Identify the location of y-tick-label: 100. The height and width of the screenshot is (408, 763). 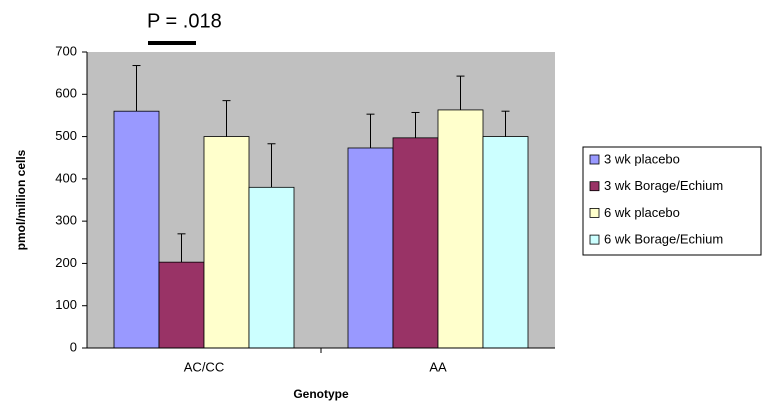
(66, 304).